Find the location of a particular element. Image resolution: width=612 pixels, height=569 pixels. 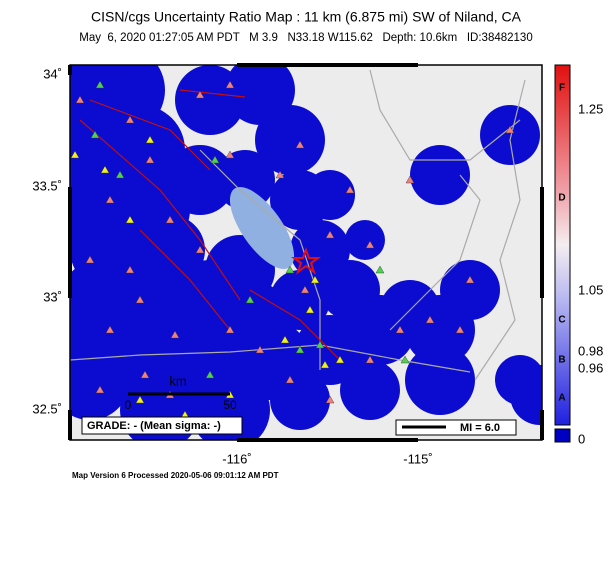

lat-label: 34˚ is located at coordinates (52, 73).